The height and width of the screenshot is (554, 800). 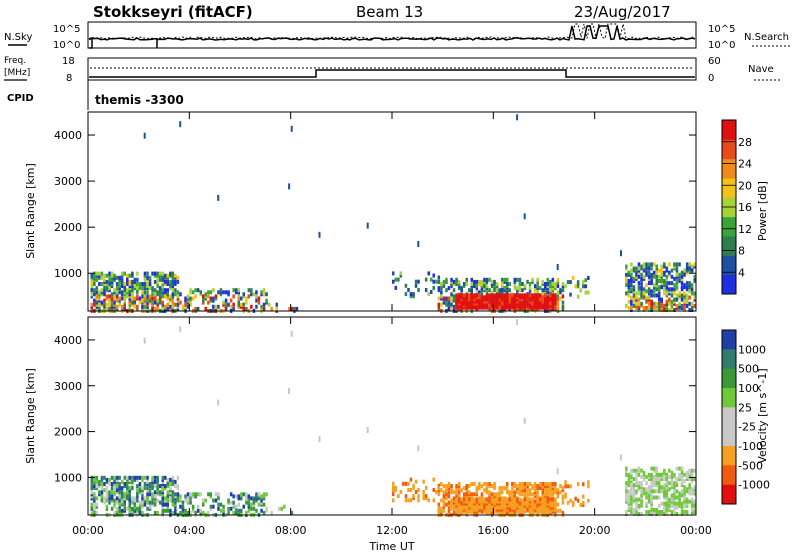 What do you see at coordinates (622, 12) in the screenshot?
I see `date-title: 23/Aug/2017` at bounding box center [622, 12].